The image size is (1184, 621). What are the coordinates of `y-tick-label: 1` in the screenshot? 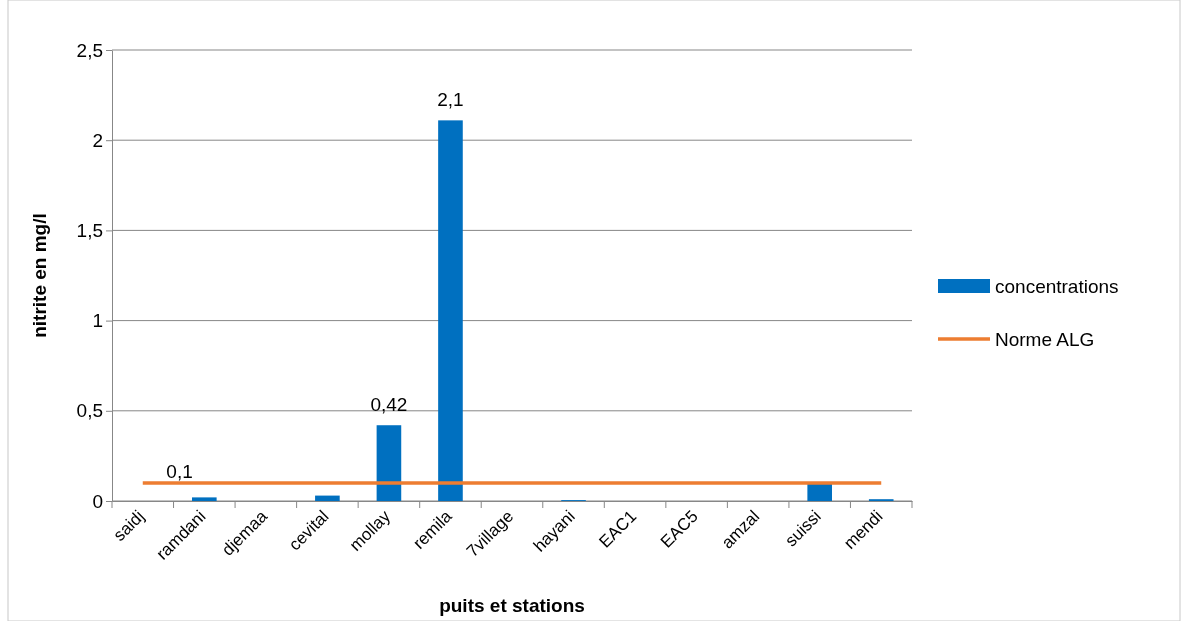 It's located at (97, 321).